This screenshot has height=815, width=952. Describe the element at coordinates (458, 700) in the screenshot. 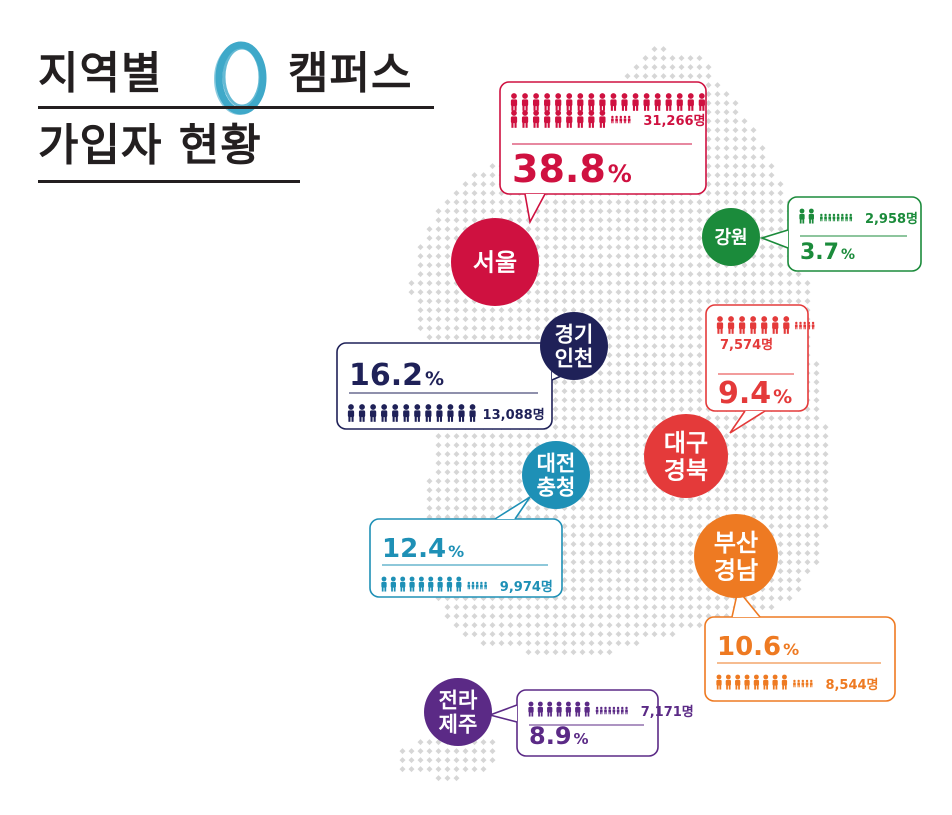

I see `jeolla-label-0: 전라` at that location.